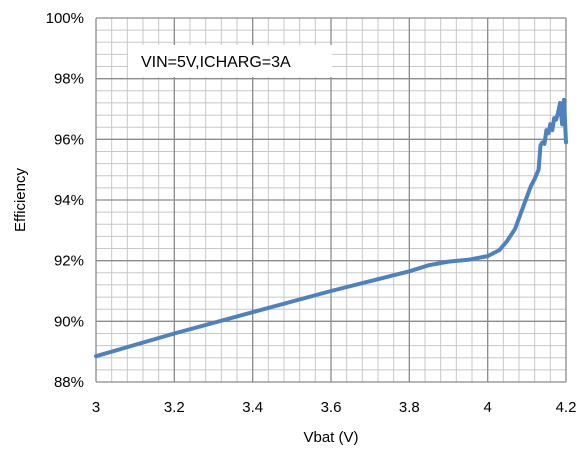 The height and width of the screenshot is (449, 588). Describe the element at coordinates (252, 407) in the screenshot. I see `x-tick-label: 3.4` at that location.